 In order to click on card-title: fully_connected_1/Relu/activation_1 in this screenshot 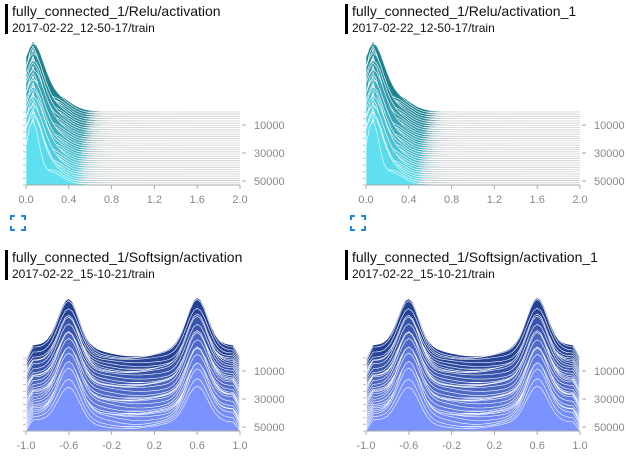, I will do `click(464, 11)`.